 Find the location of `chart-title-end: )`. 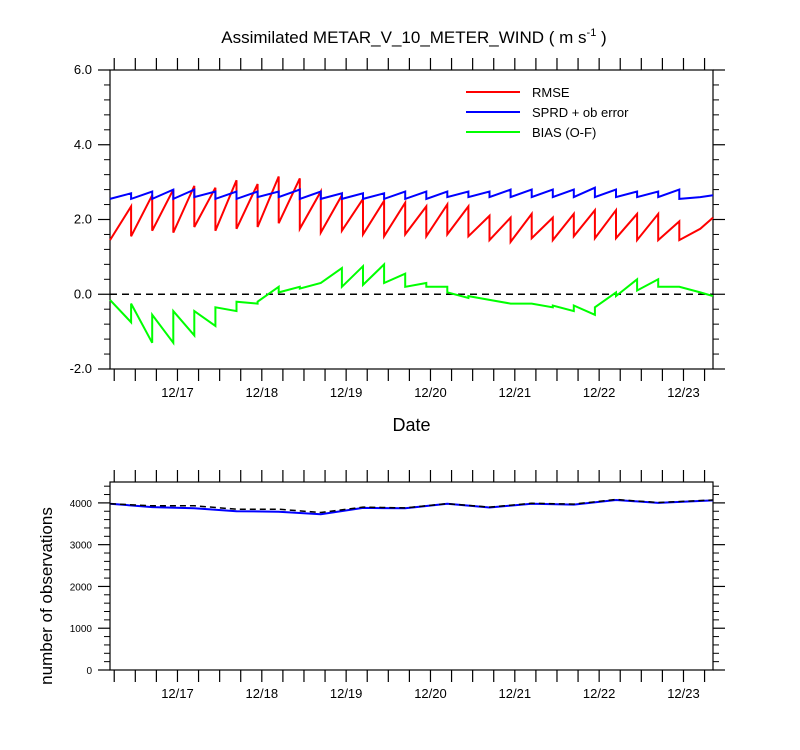

chart-title-end: ) is located at coordinates (601, 37).